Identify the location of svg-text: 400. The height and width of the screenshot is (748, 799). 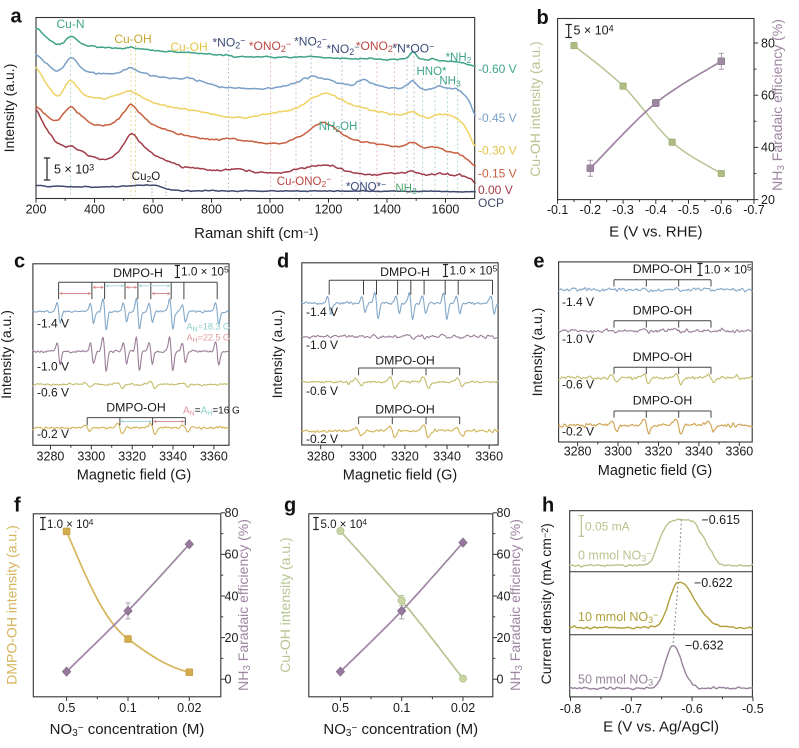
(94, 209).